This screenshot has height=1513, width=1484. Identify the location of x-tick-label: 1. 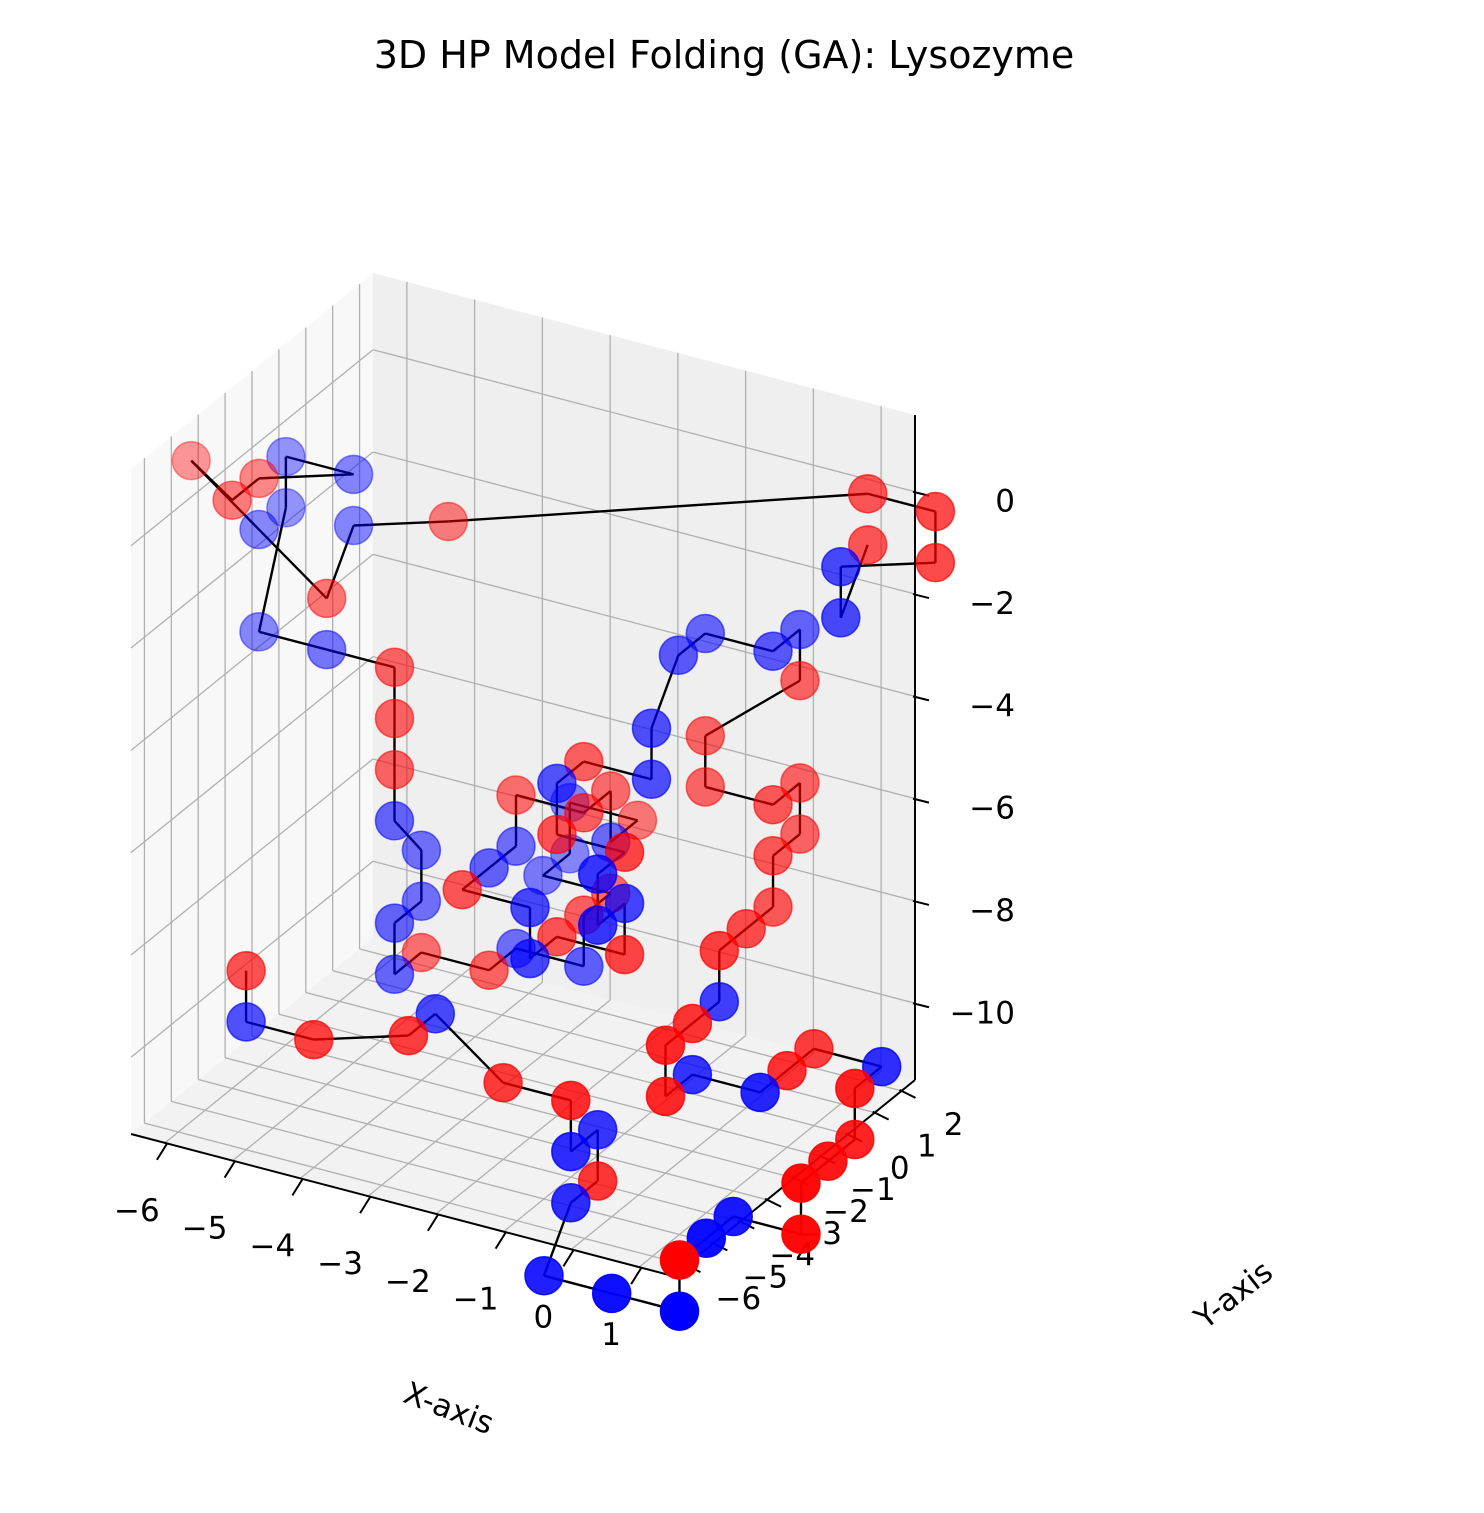
(611, 1335).